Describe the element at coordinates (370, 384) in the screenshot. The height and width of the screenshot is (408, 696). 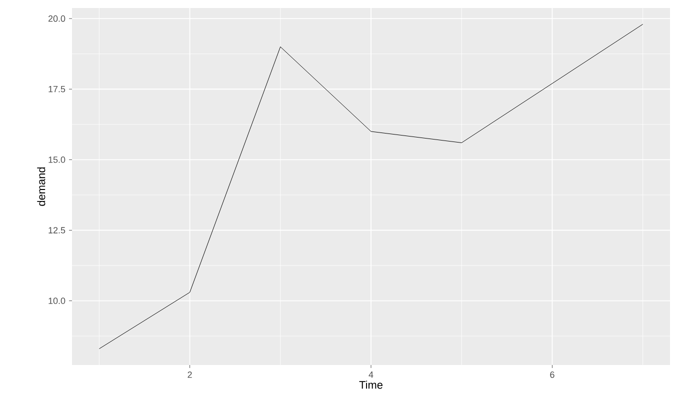
I see `x-axis-title: Time` at that location.